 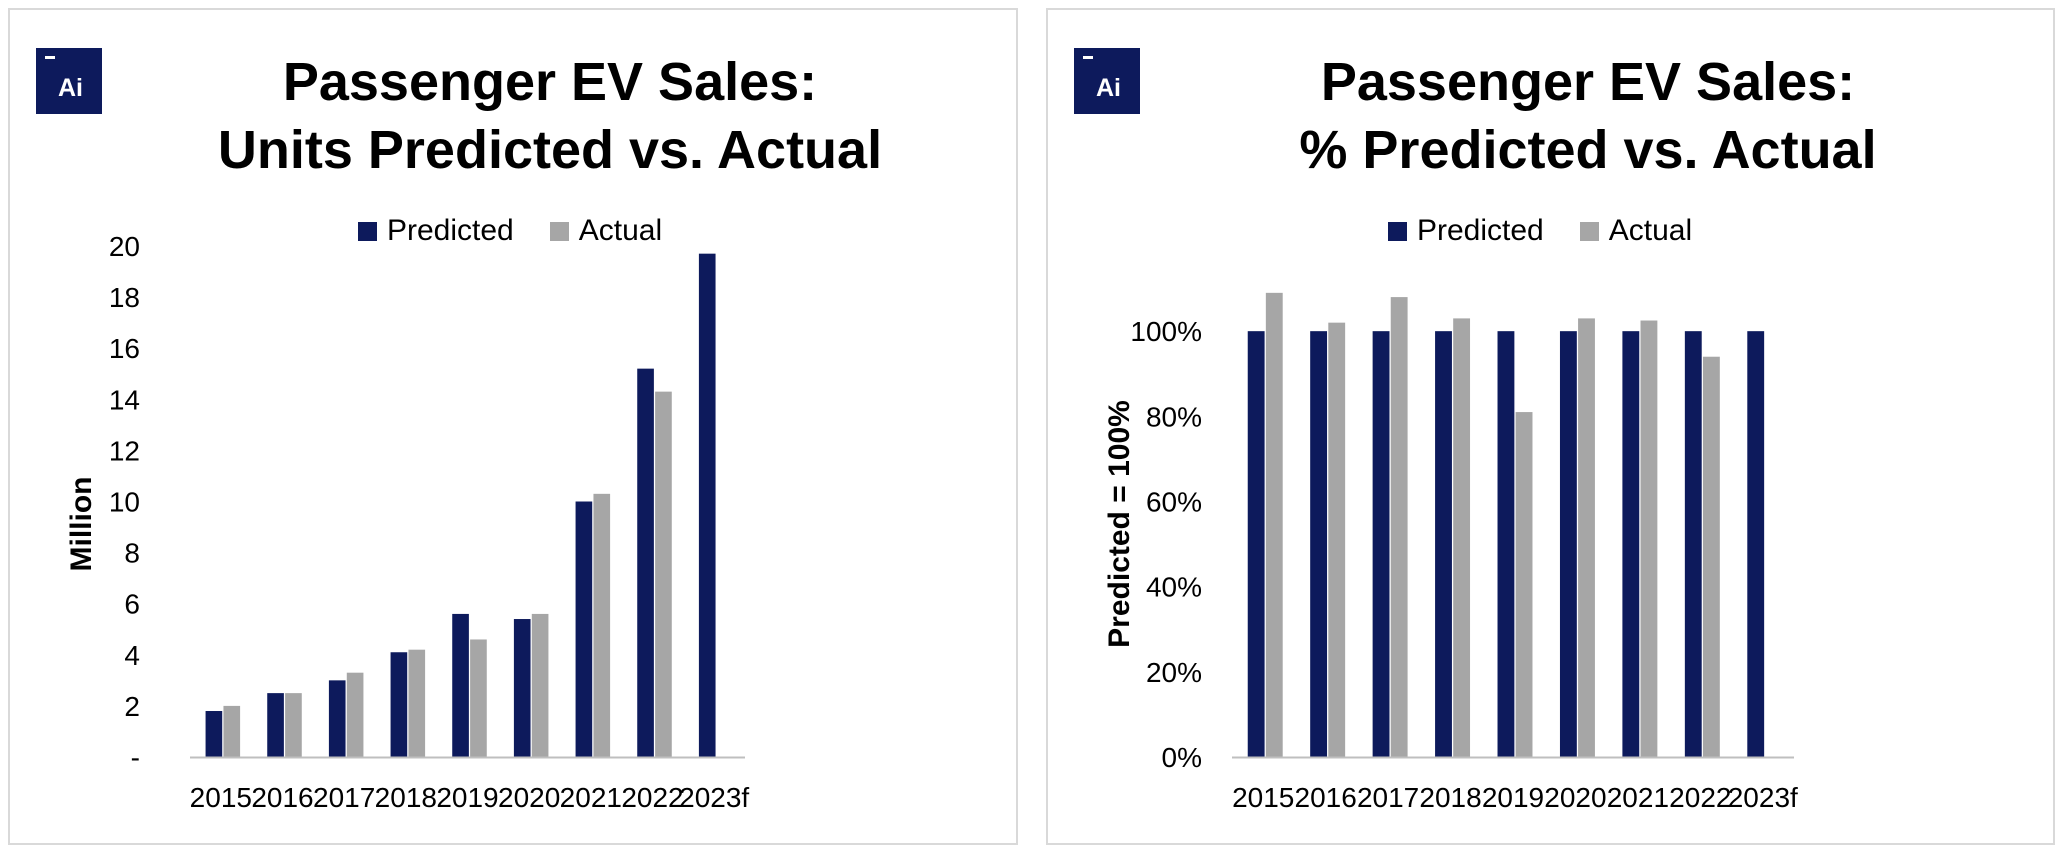 I want to click on y-tick-label: 6, so click(x=132, y=604).